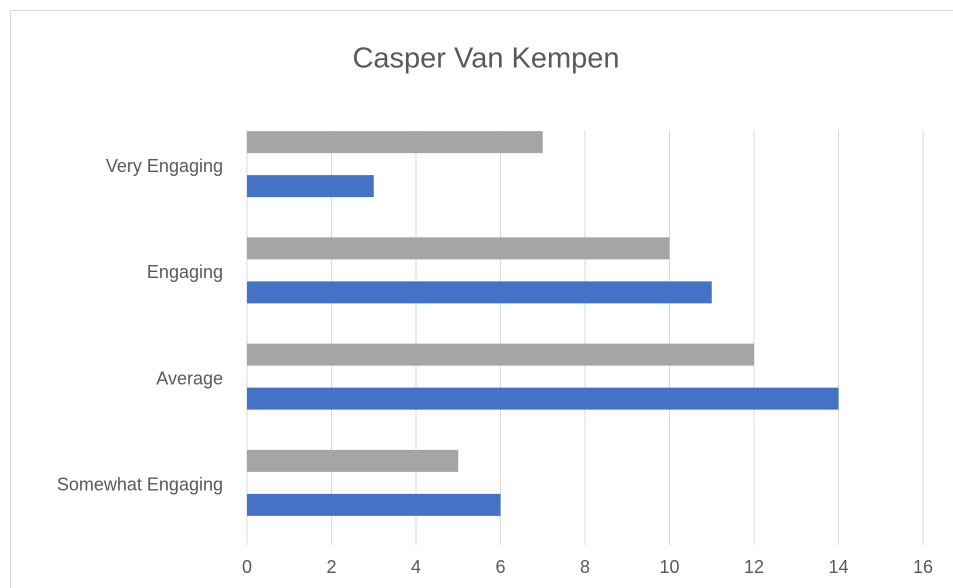 The height and width of the screenshot is (588, 953). What do you see at coordinates (485, 59) in the screenshot?
I see `chart-title: Casper Van Kempen` at bounding box center [485, 59].